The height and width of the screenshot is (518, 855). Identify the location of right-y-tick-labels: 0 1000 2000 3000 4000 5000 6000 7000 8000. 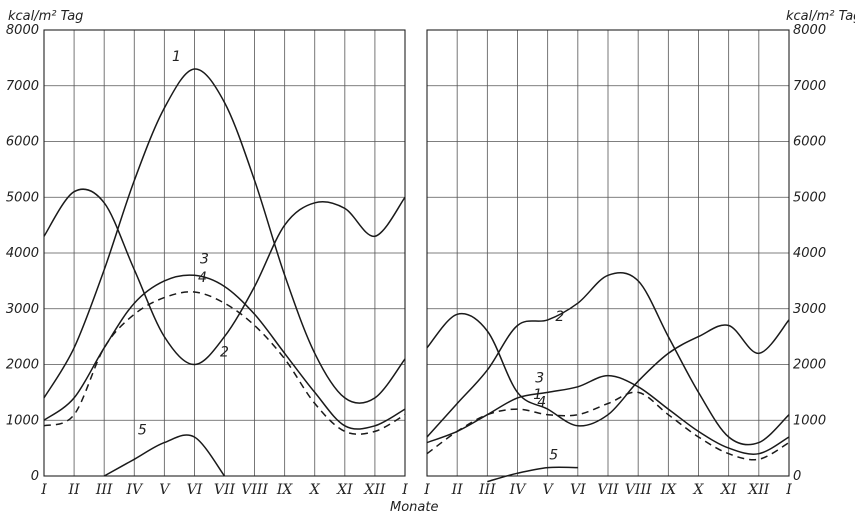
(809, 253).